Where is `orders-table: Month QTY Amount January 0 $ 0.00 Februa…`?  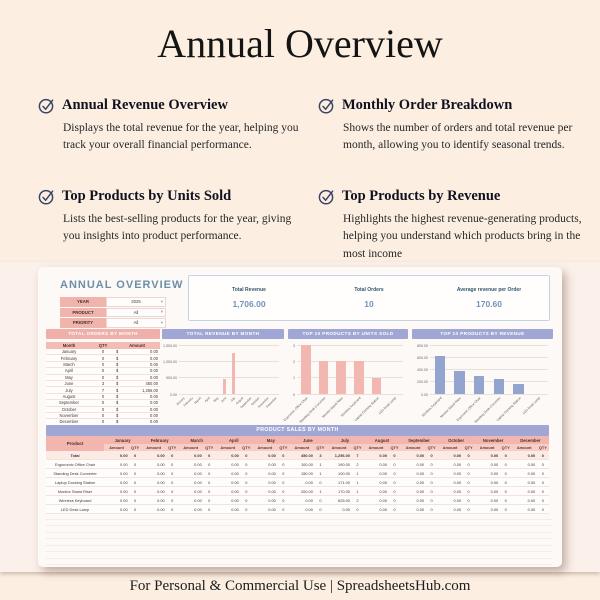
orders-table: Month QTY Amount January 0 $ 0.00 Februa… is located at coordinates (103, 384).